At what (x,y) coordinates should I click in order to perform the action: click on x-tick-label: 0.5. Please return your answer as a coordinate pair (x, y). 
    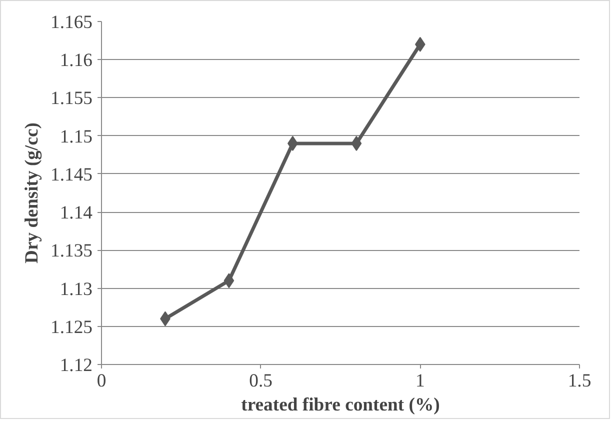
    Looking at the image, I should click on (260, 381).